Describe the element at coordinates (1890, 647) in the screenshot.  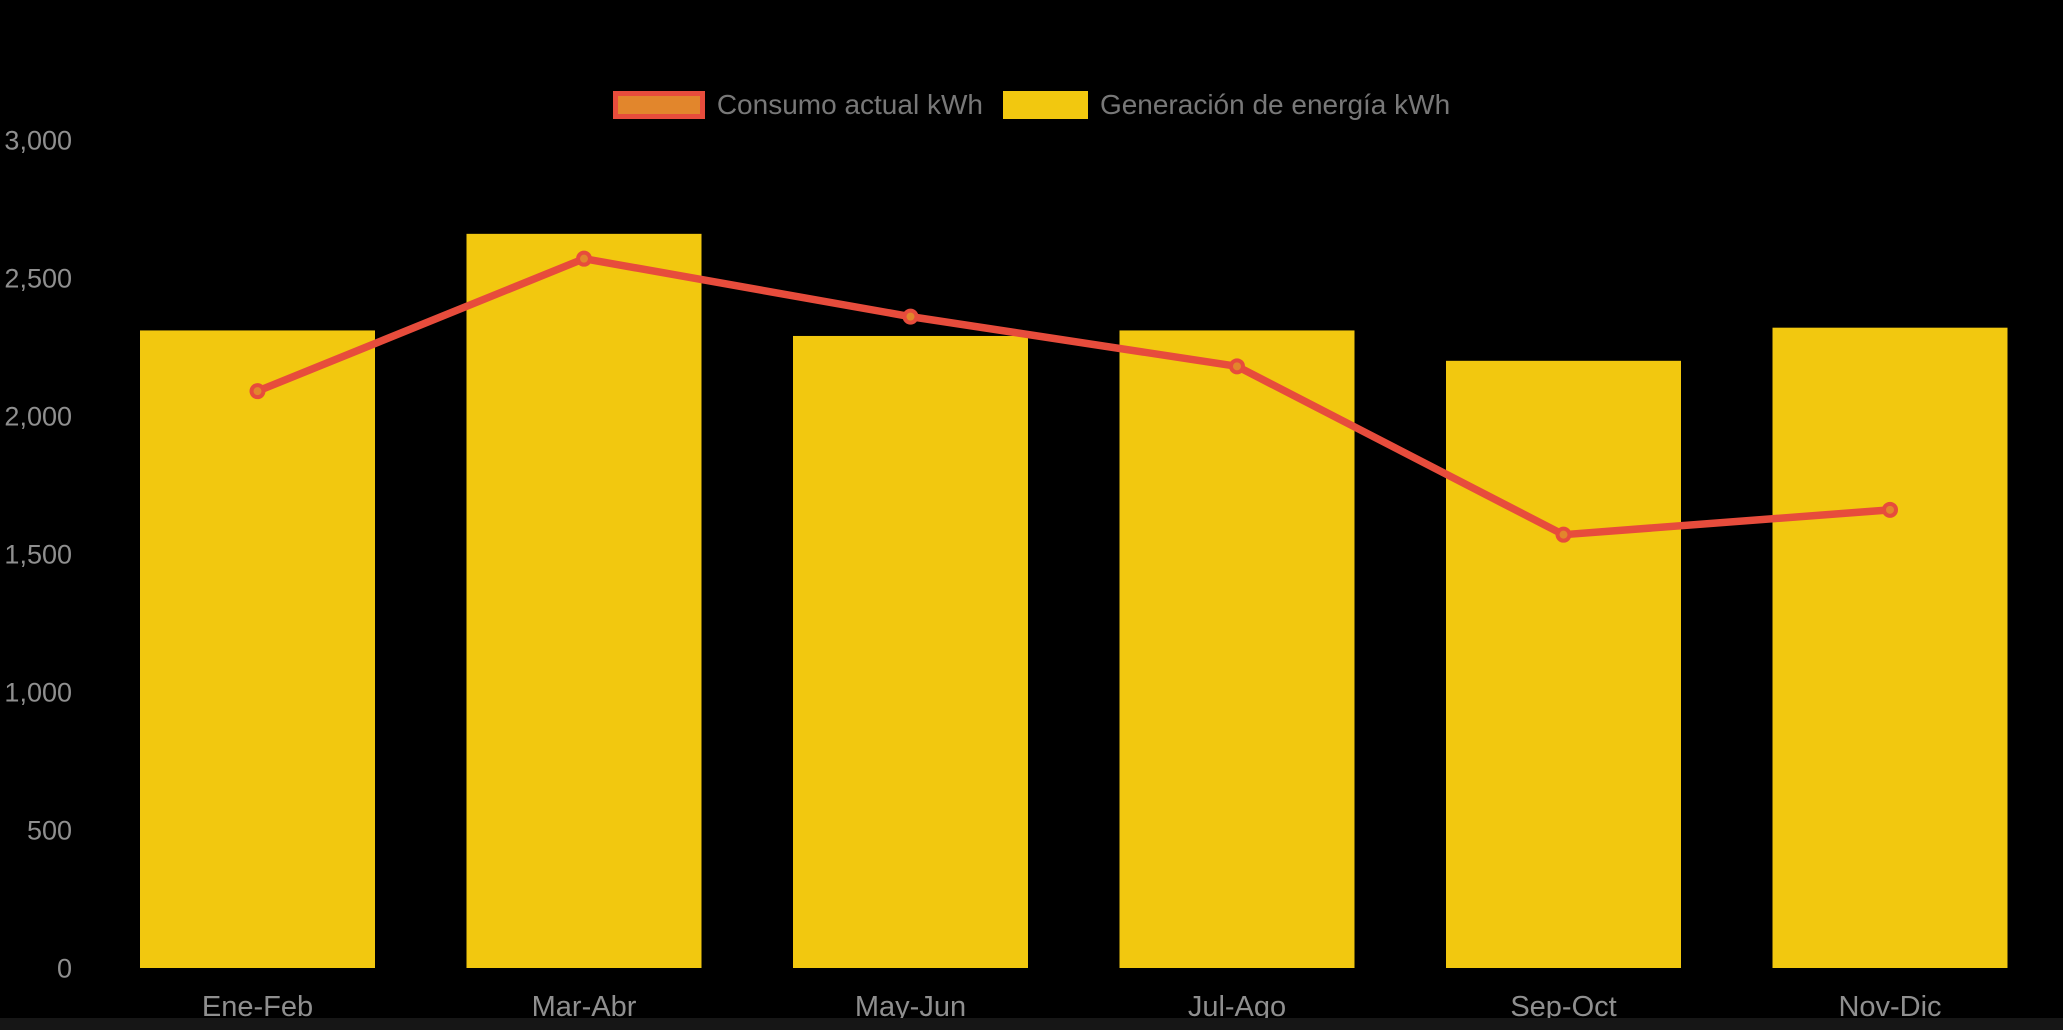
I see `bar-nov-dic` at that location.